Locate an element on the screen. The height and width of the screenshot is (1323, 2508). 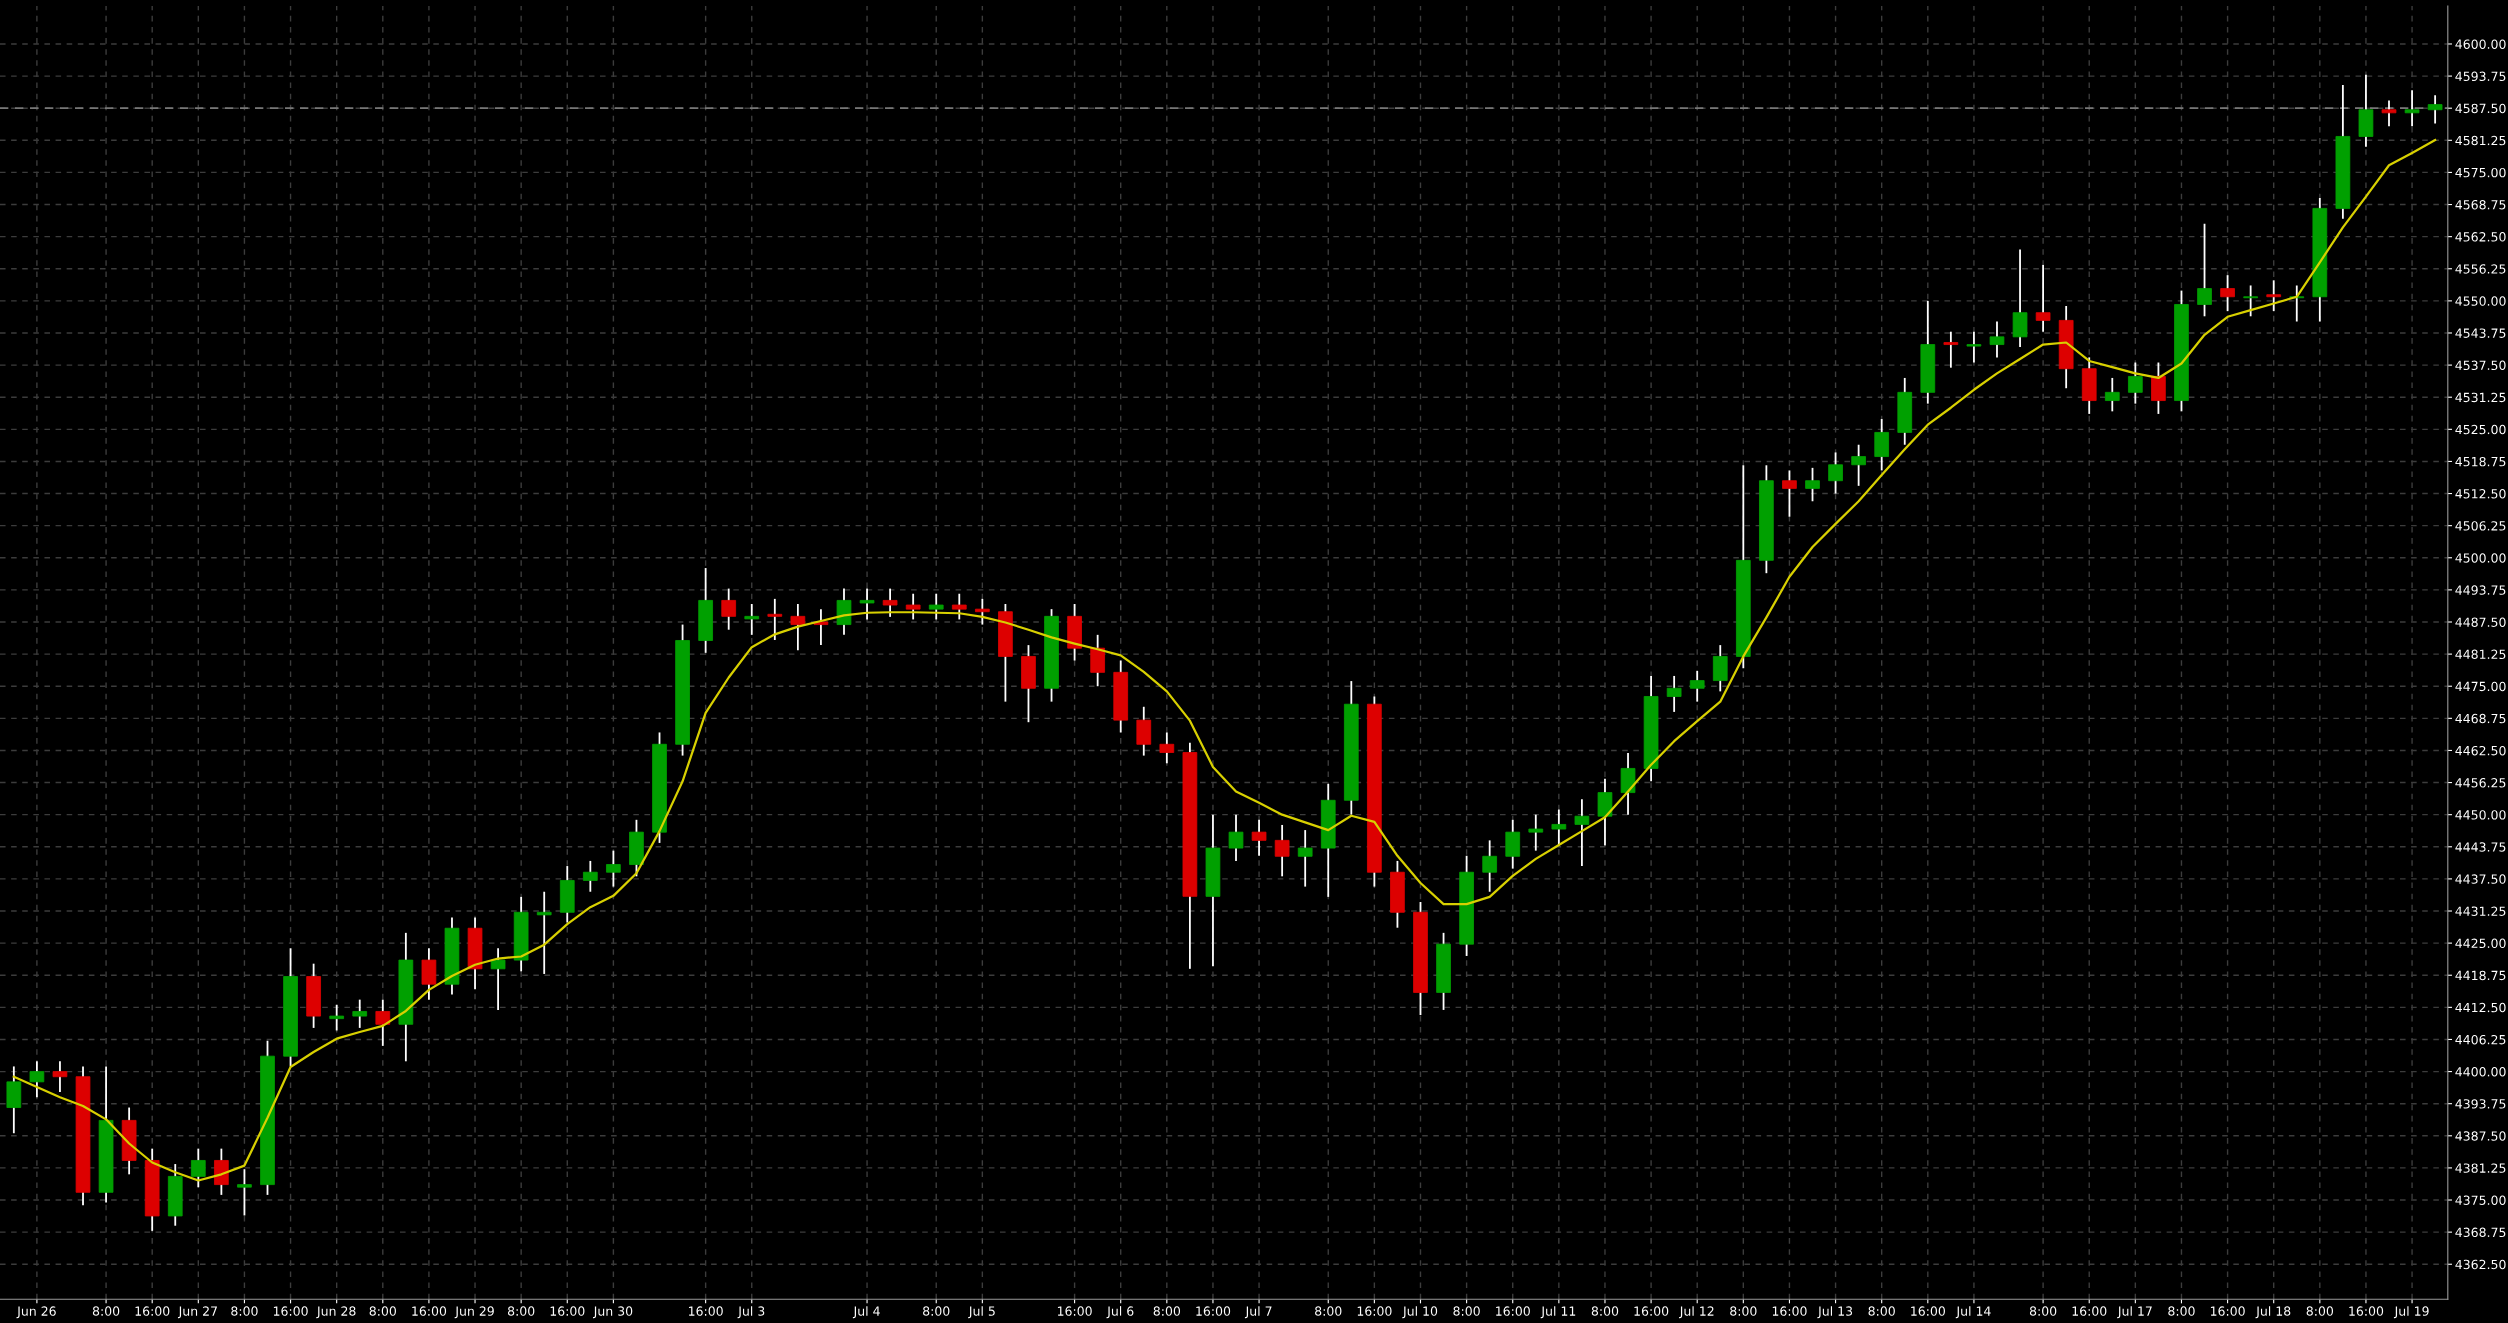
y-tick-label: 4362.50 is located at coordinates (2480, 1264).